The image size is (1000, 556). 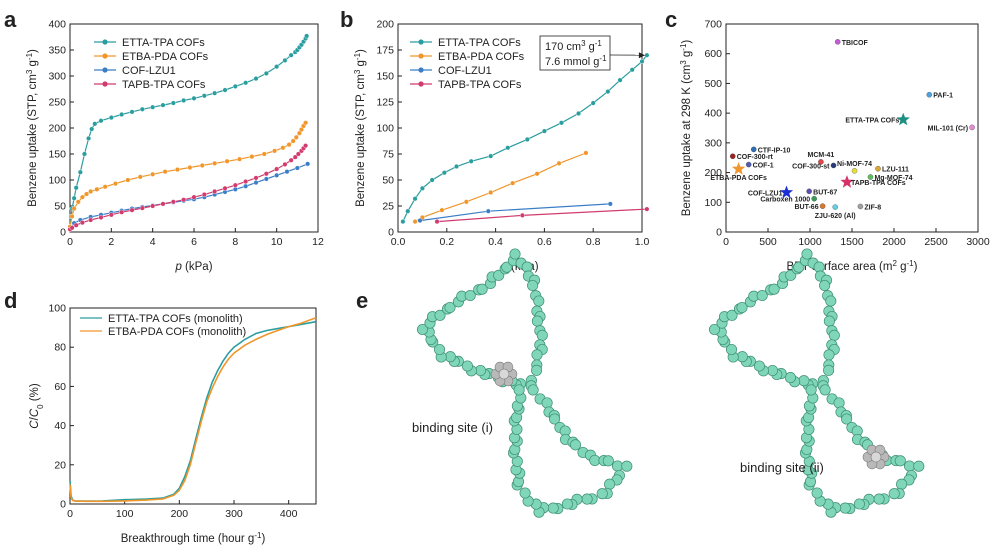 I want to click on d-plot-frame, so click(x=193, y=406).